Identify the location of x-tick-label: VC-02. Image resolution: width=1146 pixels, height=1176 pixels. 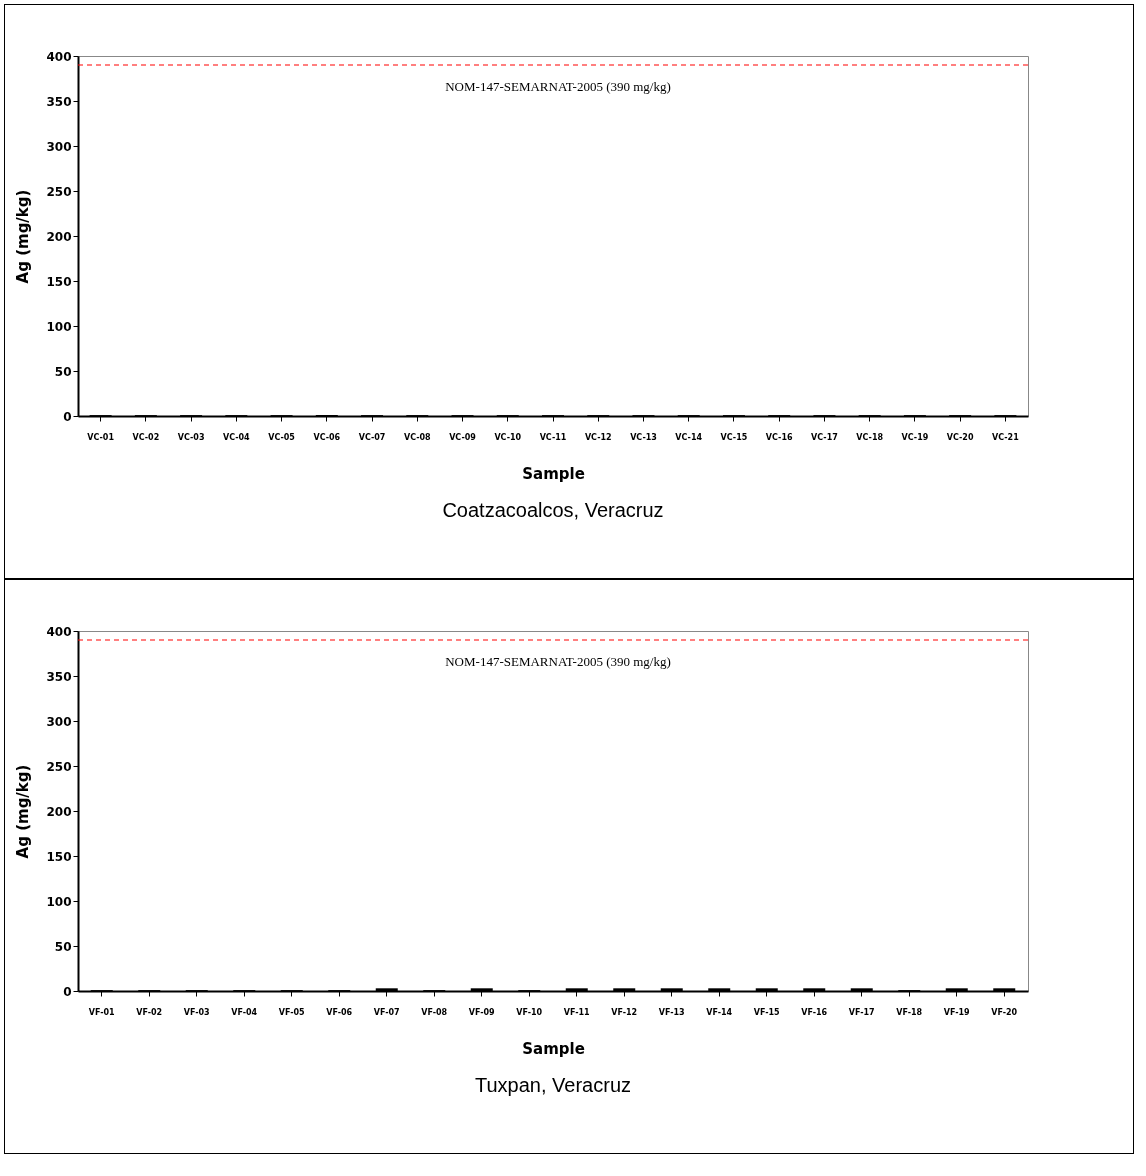
(146, 437).